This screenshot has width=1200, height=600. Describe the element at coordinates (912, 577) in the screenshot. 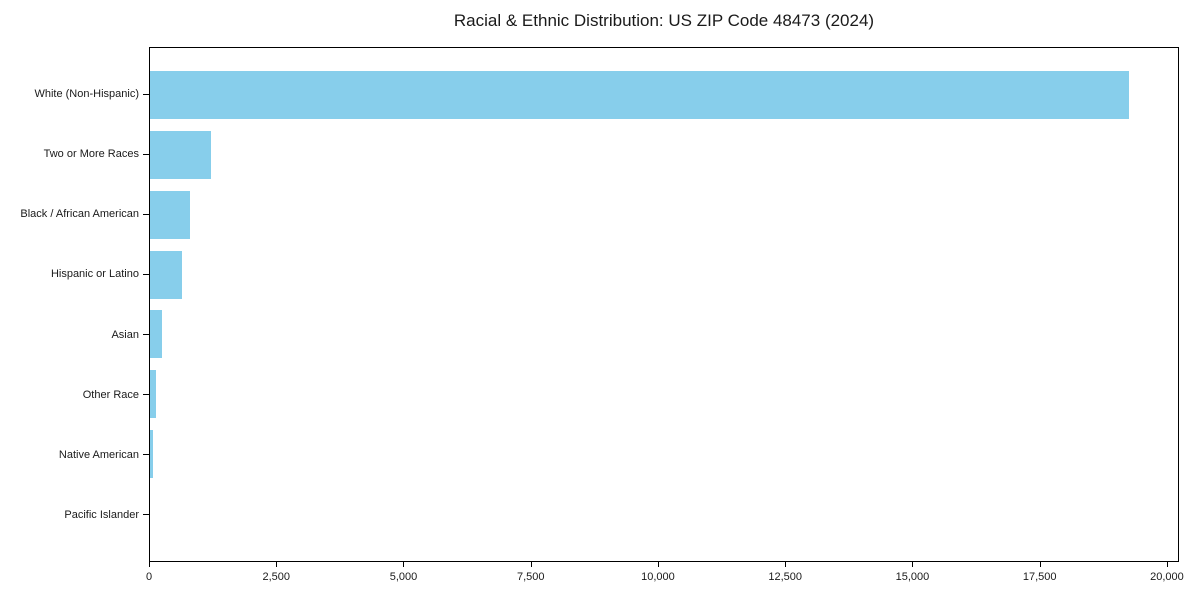

I see `x-tick-label: 15,000` at that location.